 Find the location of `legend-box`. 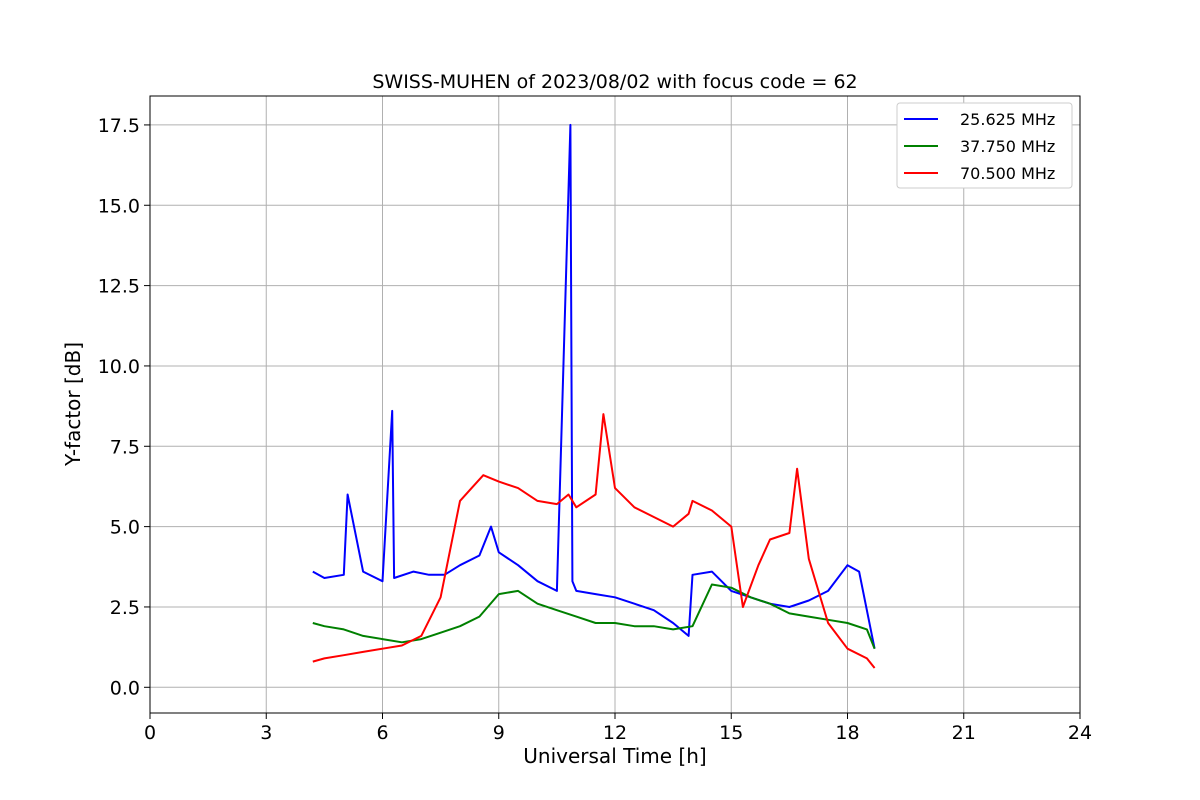

legend-box is located at coordinates (984, 145).